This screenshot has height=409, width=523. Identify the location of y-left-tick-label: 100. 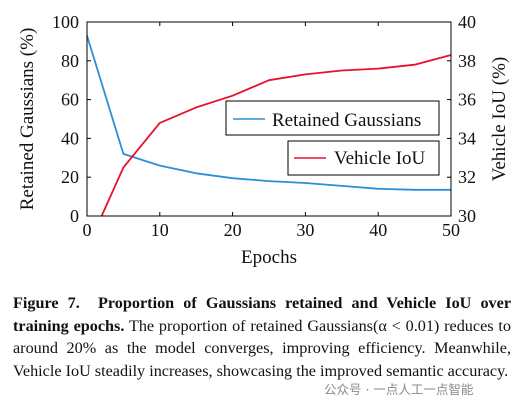
(65, 22).